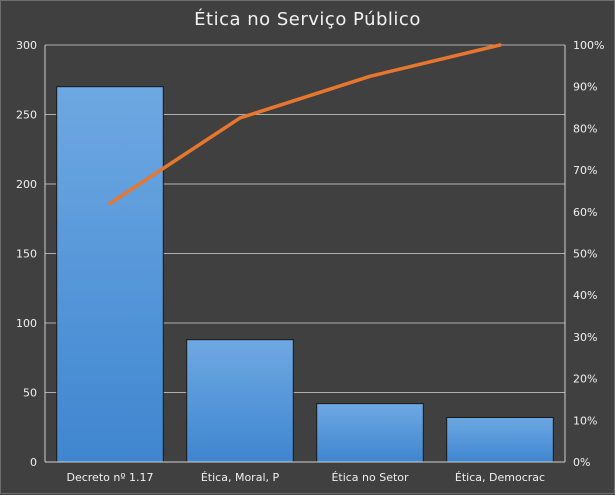 This screenshot has height=495, width=615. Describe the element at coordinates (26, 115) in the screenshot. I see `y-left-tick-label: 250` at that location.